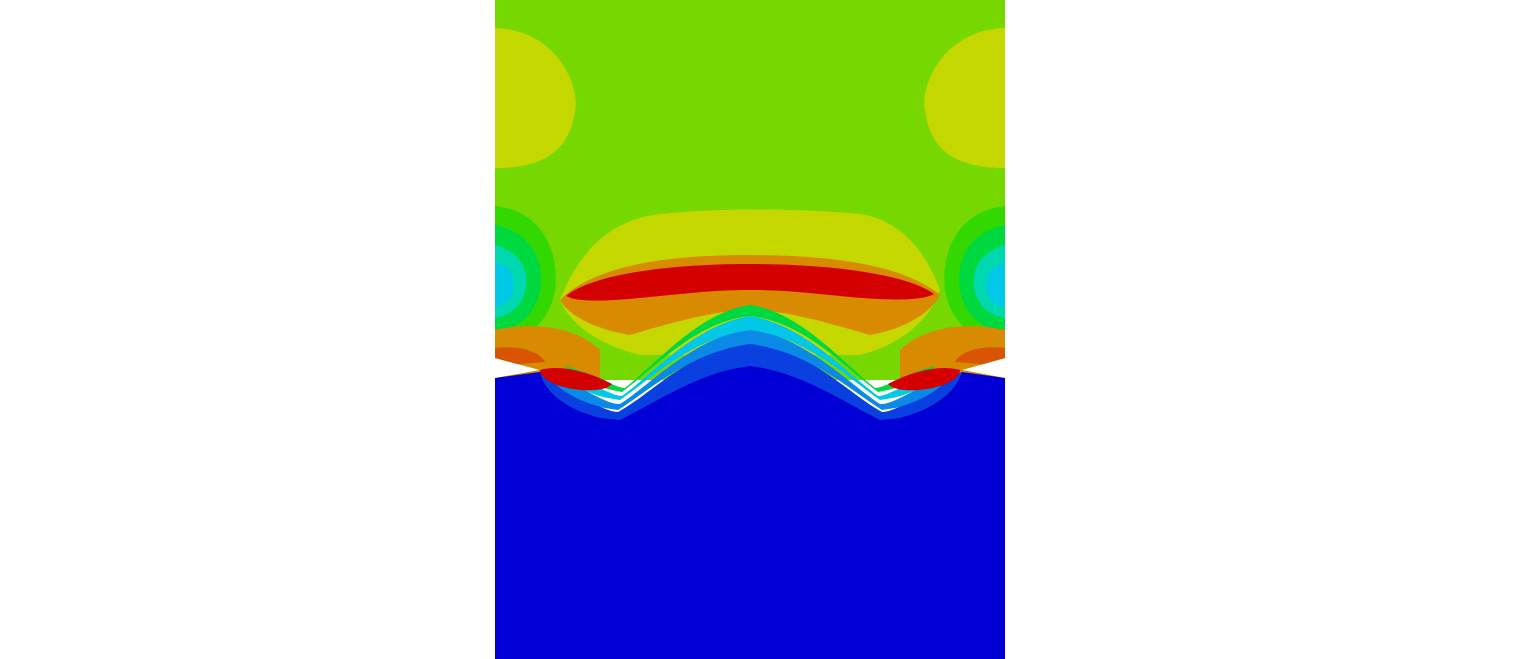  I want to click on side-lobe-right-upper, so click(964, 98).